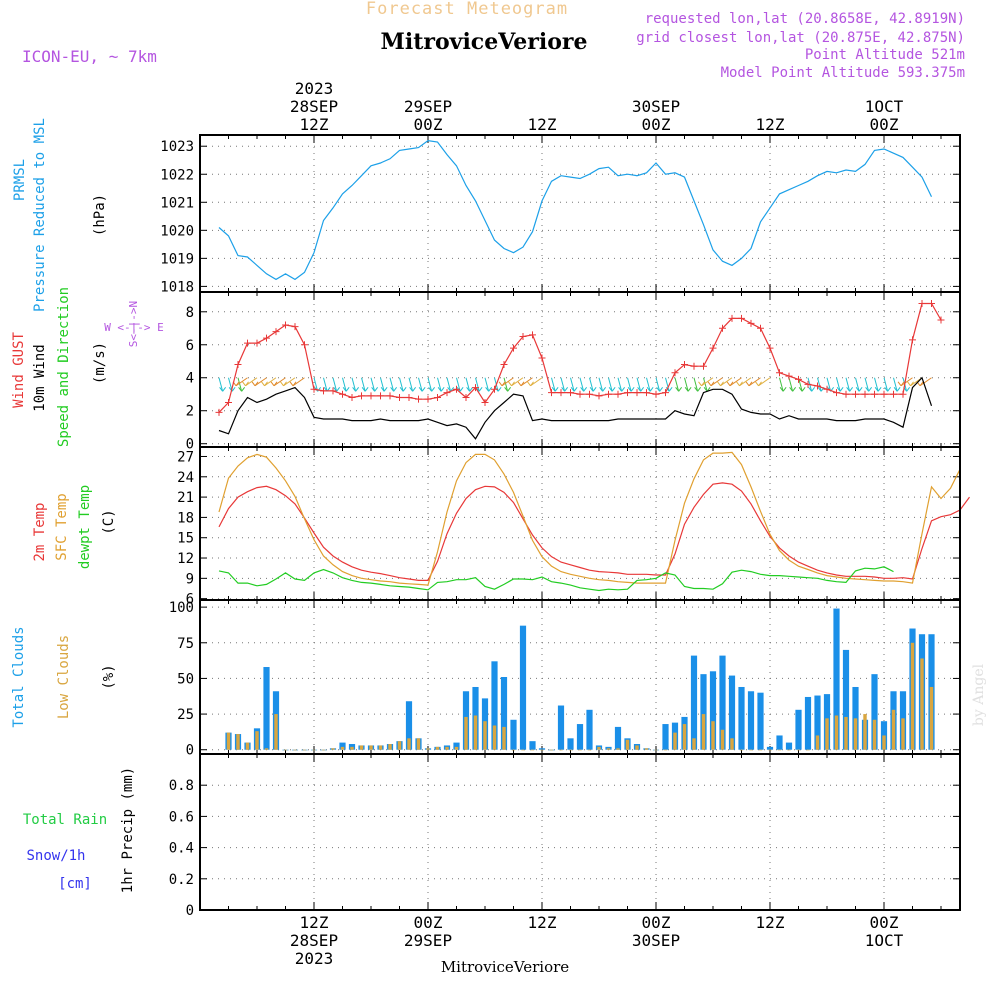  What do you see at coordinates (185, 539) in the screenshot?
I see `y-tick-label: 15` at bounding box center [185, 539].